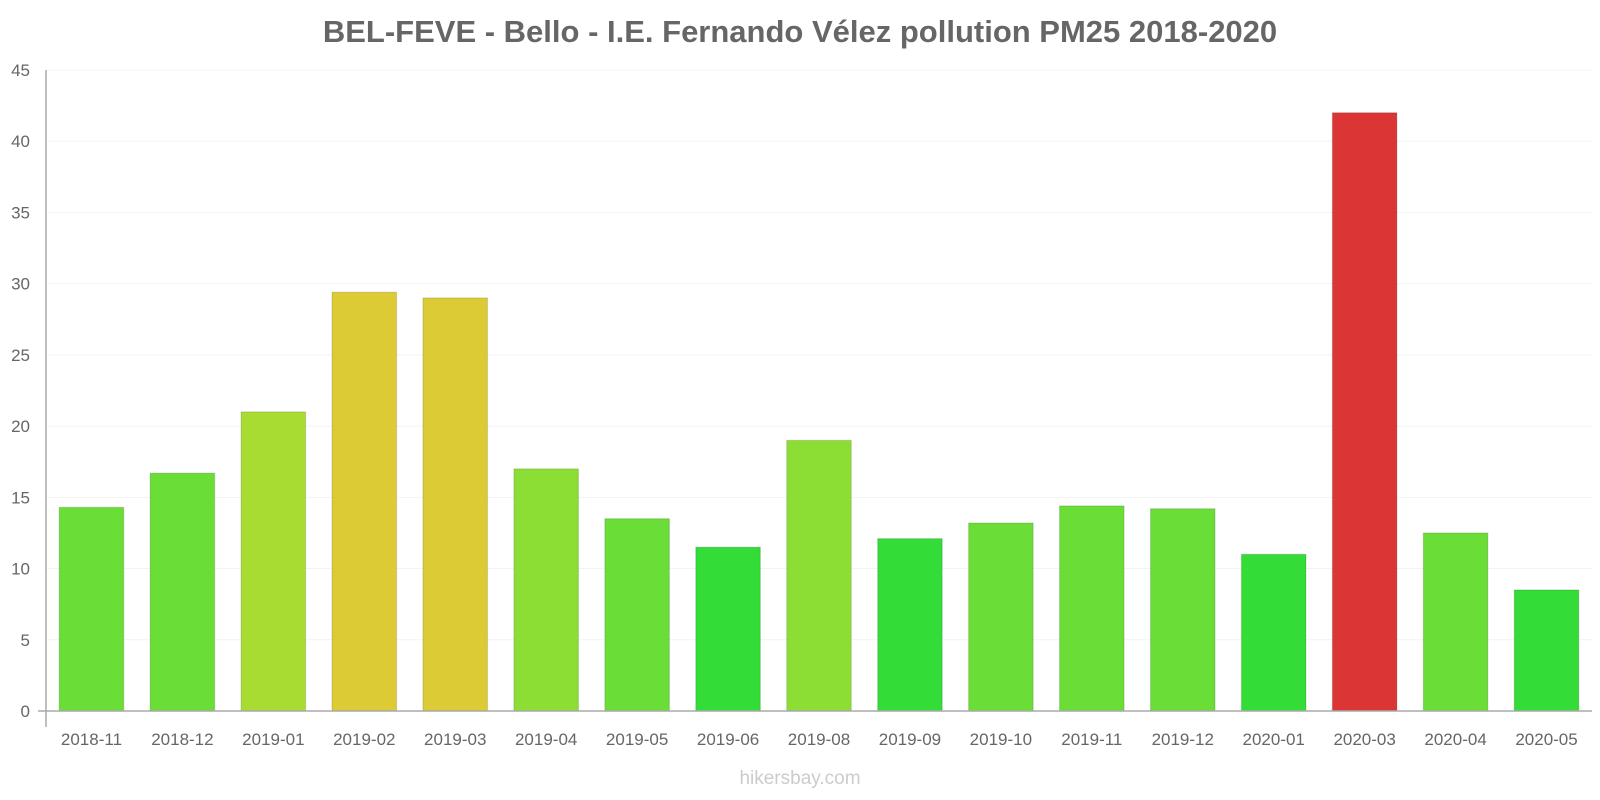 This screenshot has width=1600, height=800. Describe the element at coordinates (20, 141) in the screenshot. I see `y-tick-label: 40` at that location.